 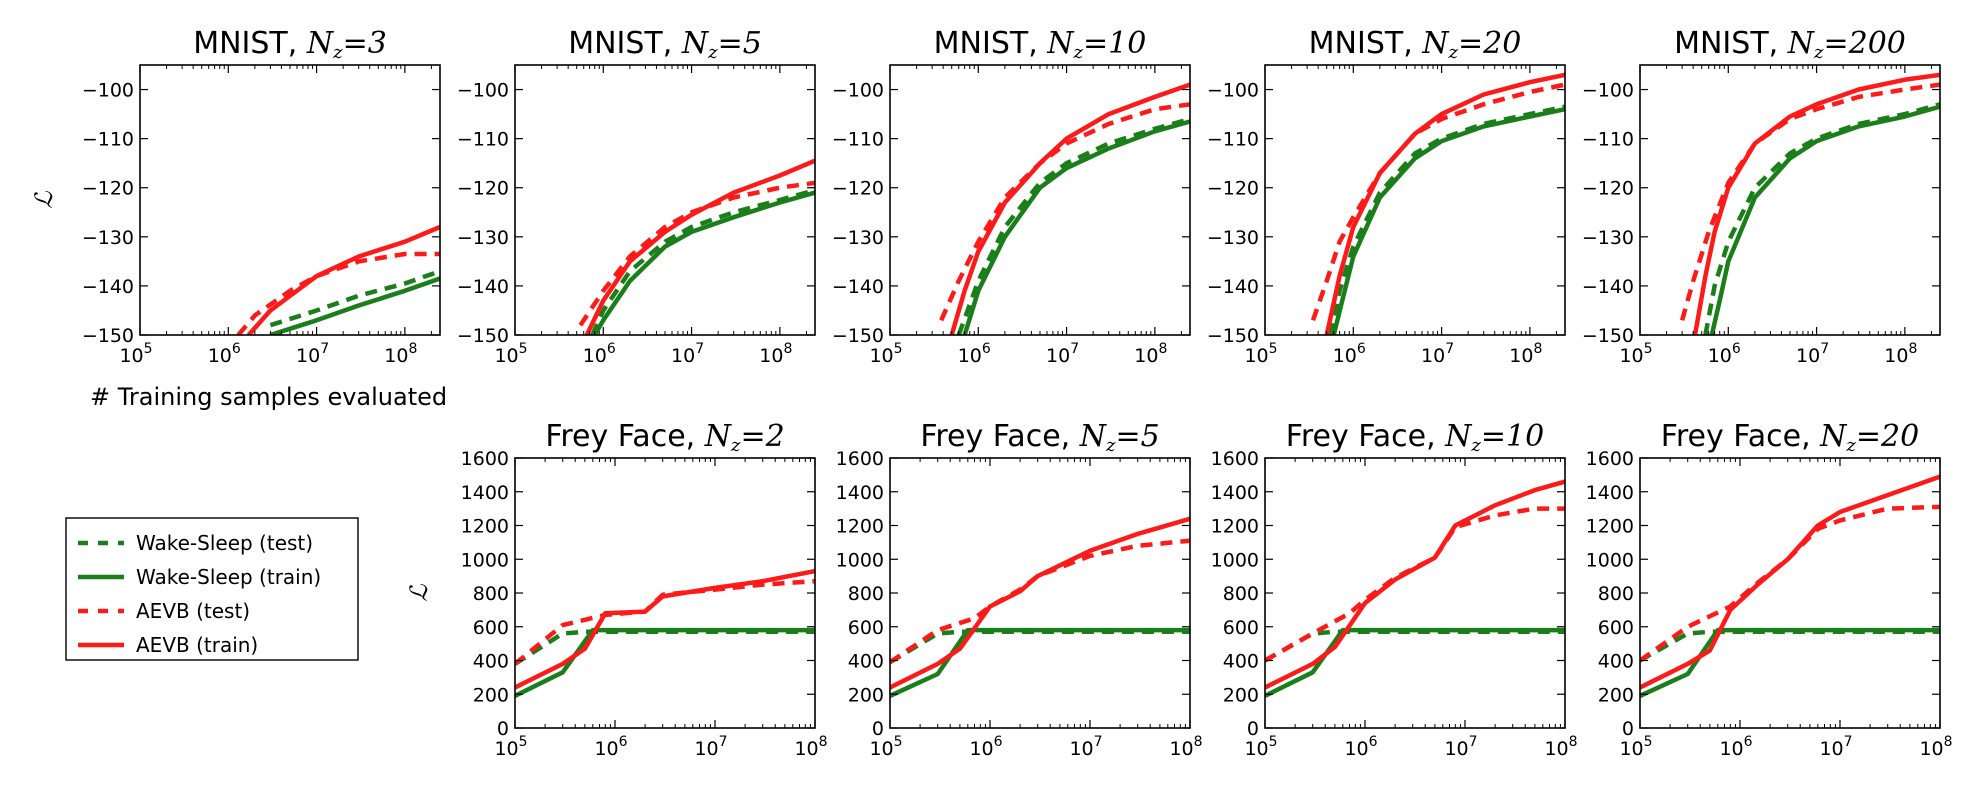 I want to click on x-axis-label: # Training samples evaluated, so click(x=268, y=397).